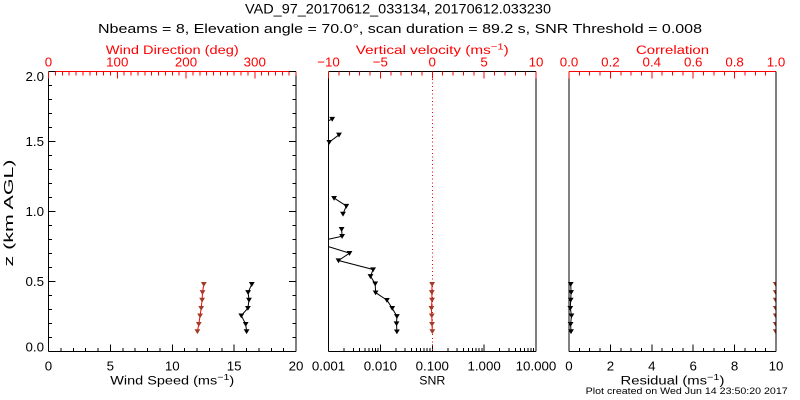 The image size is (800, 400). What do you see at coordinates (296, 365) in the screenshot?
I see `svg-text: 20` at bounding box center [296, 365].